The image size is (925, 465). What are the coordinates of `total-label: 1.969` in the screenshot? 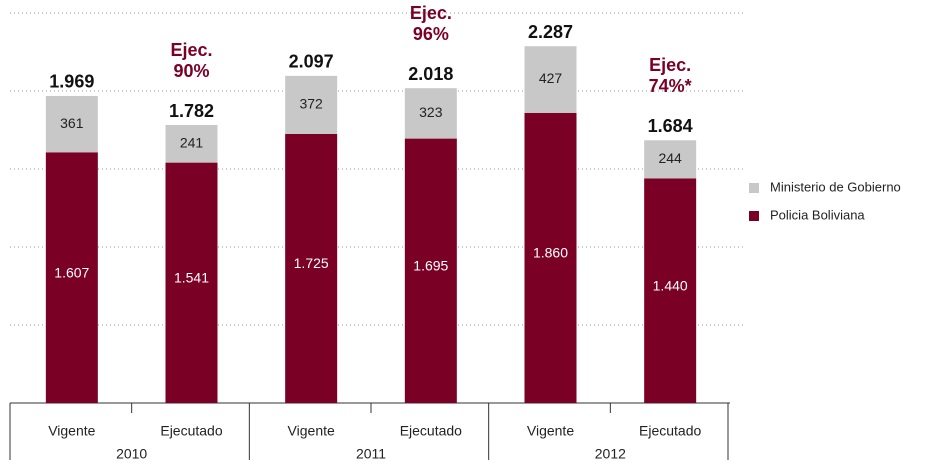 It's located at (71, 82).